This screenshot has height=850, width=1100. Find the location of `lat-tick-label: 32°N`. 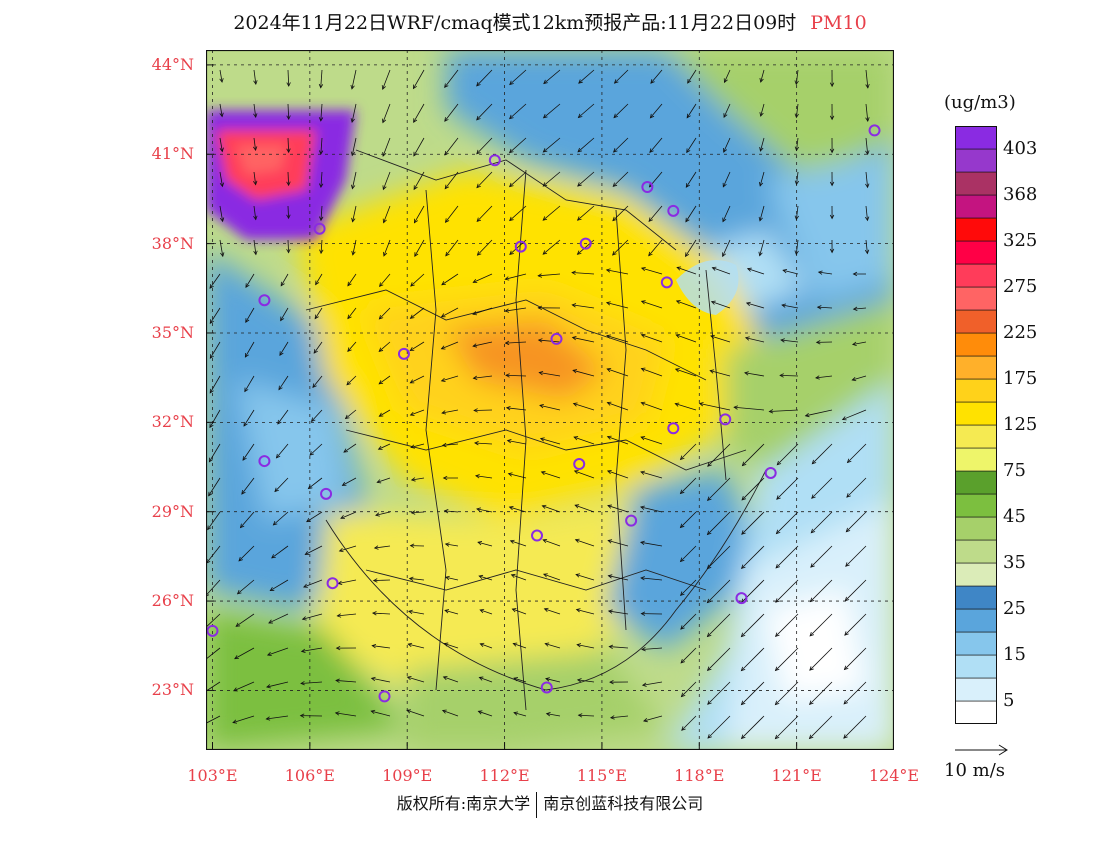

lat-tick-label: 32°N is located at coordinates (172, 422).